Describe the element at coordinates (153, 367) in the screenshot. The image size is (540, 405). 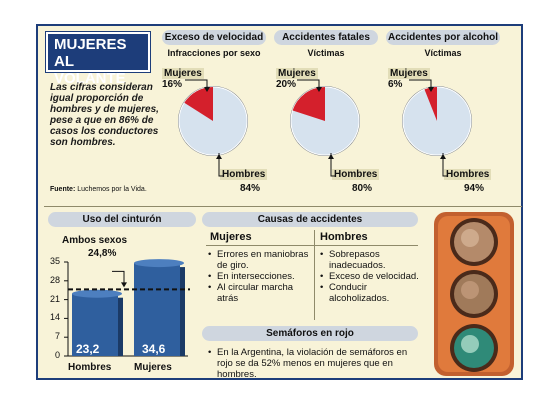
I see `bar-mujeres-name: Mujeres` at that location.